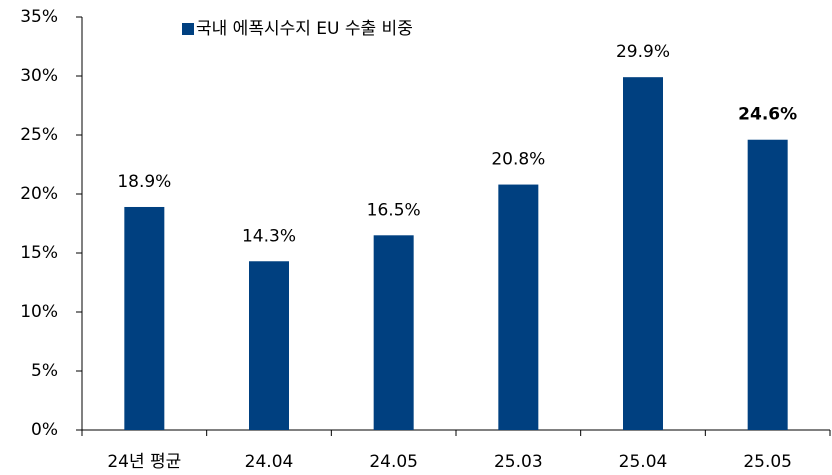 This screenshot has height=475, width=832. I want to click on x-tick-label: 25.05, so click(767, 462).